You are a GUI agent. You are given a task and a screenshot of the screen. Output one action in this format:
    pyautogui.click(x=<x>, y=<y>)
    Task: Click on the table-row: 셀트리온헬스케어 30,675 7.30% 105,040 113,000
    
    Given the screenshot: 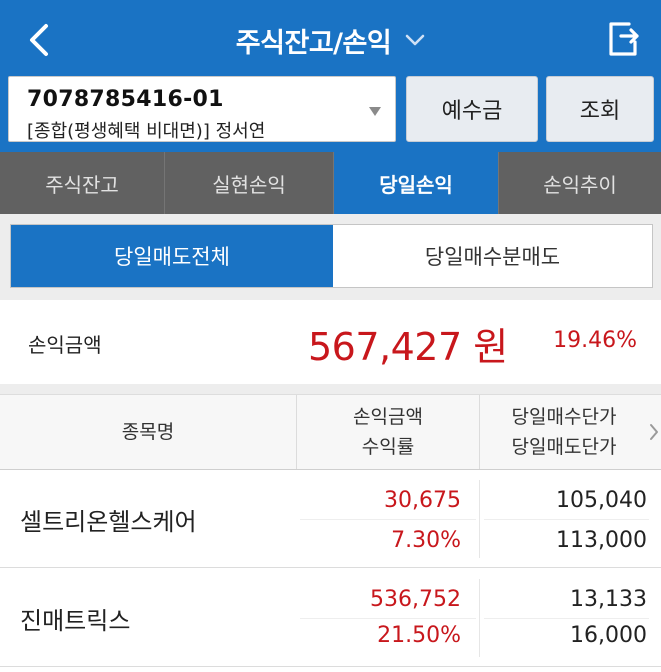 What is the action you would take?
    pyautogui.click(x=330, y=519)
    